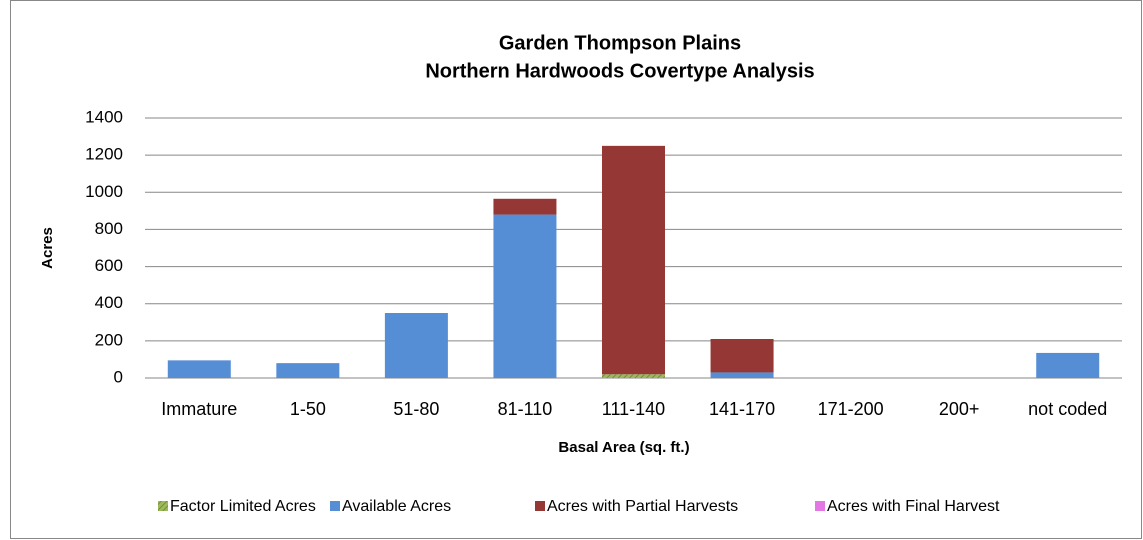 This screenshot has height=540, width=1143. I want to click on x-tick-label: 200+, so click(959, 409).